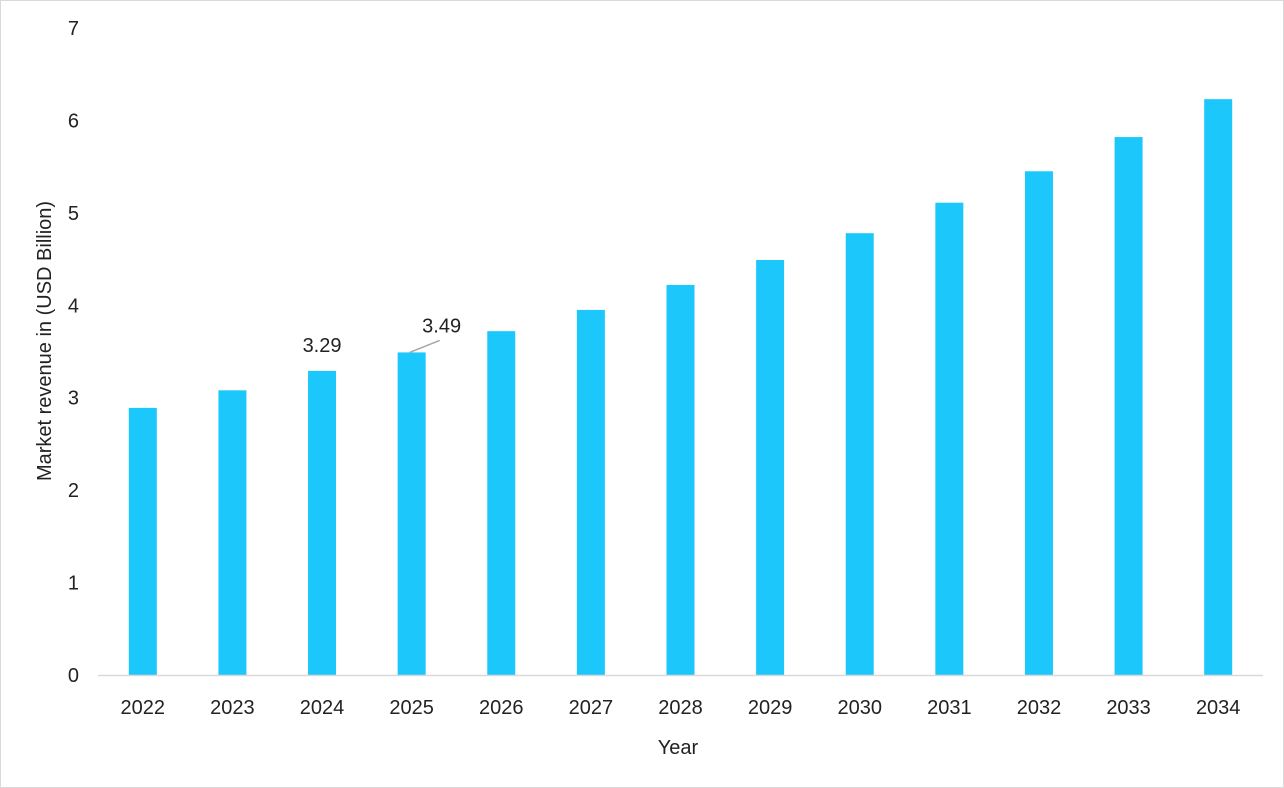  Describe the element at coordinates (73, 214) in the screenshot. I see `y-tick-label: 5` at that location.